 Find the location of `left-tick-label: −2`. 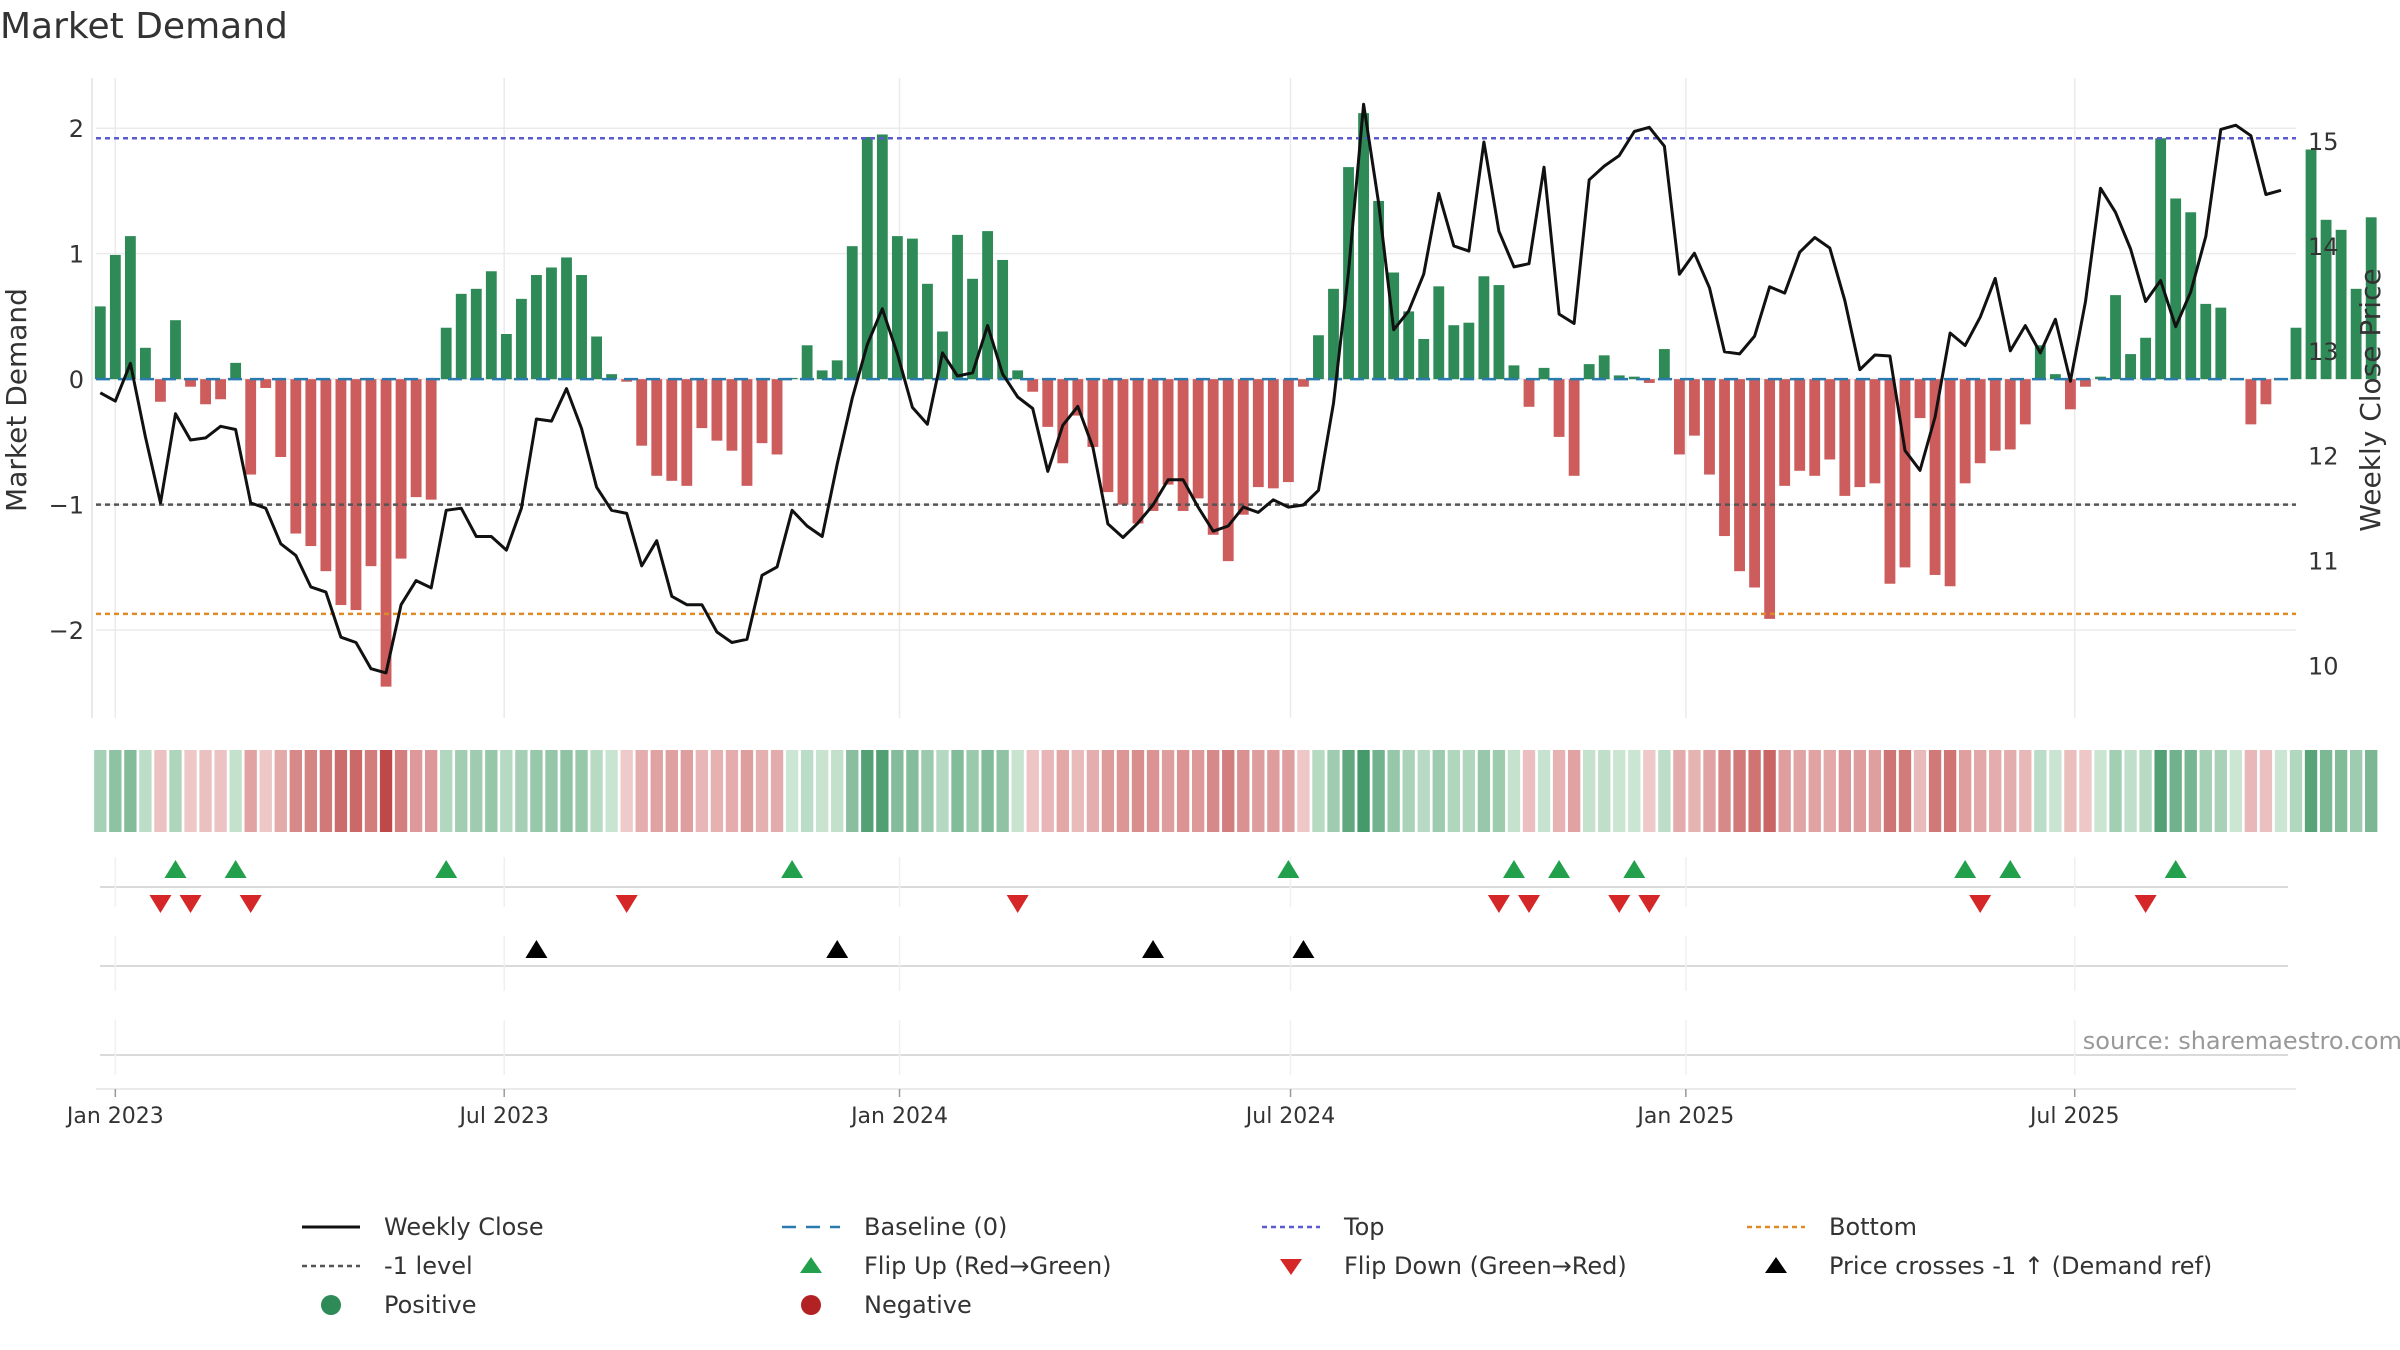

left-tick-label: −2 is located at coordinates (66, 631).